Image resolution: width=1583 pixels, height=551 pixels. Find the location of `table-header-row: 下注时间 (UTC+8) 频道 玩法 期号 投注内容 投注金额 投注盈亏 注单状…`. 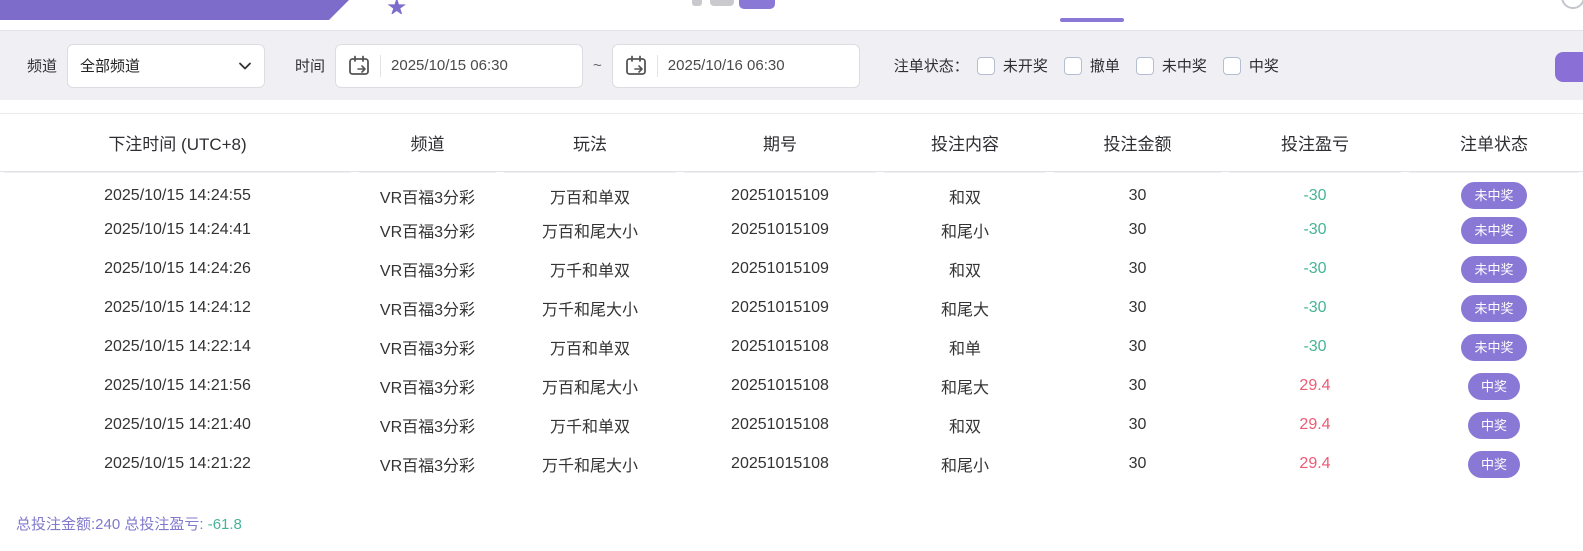

table-header-row: 下注时间 (UTC+8) 频道 玩法 期号 投注内容 投注金额 投注盈亏 注单状… is located at coordinates (791, 142).